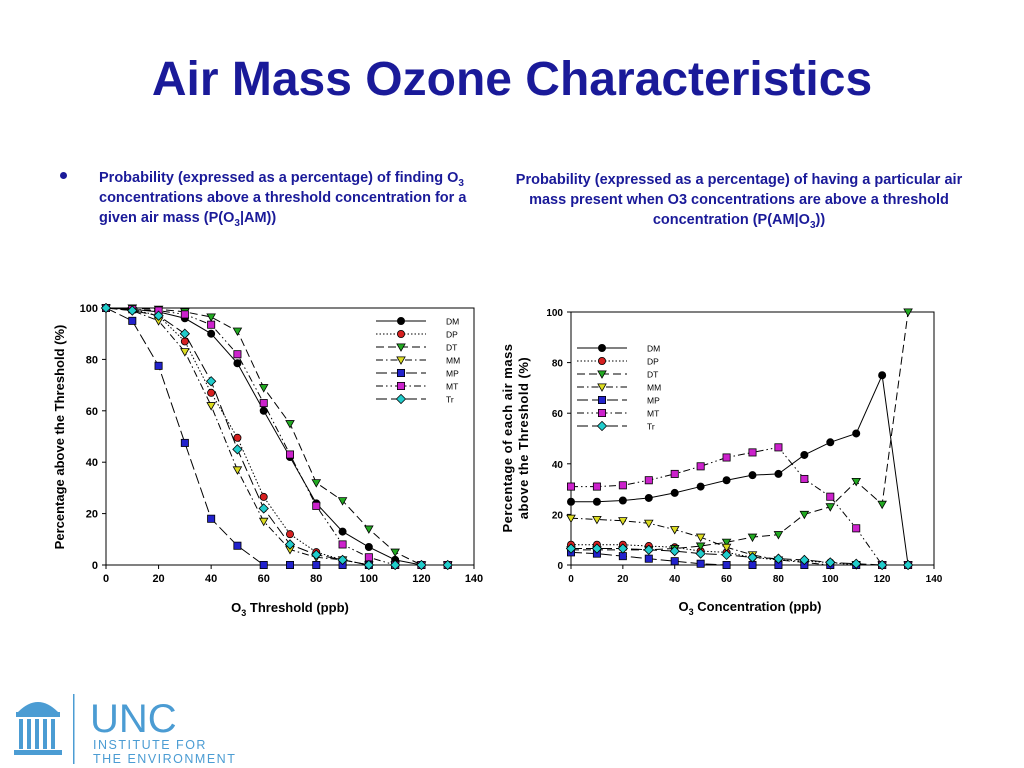 The height and width of the screenshot is (768, 1024). I want to click on left-caption-sub-2: 3, so click(237, 223).